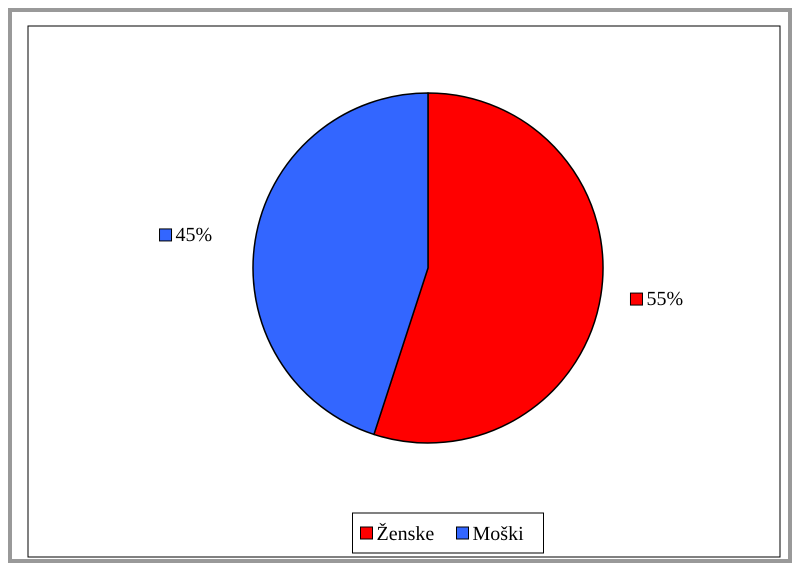  Describe the element at coordinates (405, 533) in the screenshot. I see `legend-label: Ženske` at that location.